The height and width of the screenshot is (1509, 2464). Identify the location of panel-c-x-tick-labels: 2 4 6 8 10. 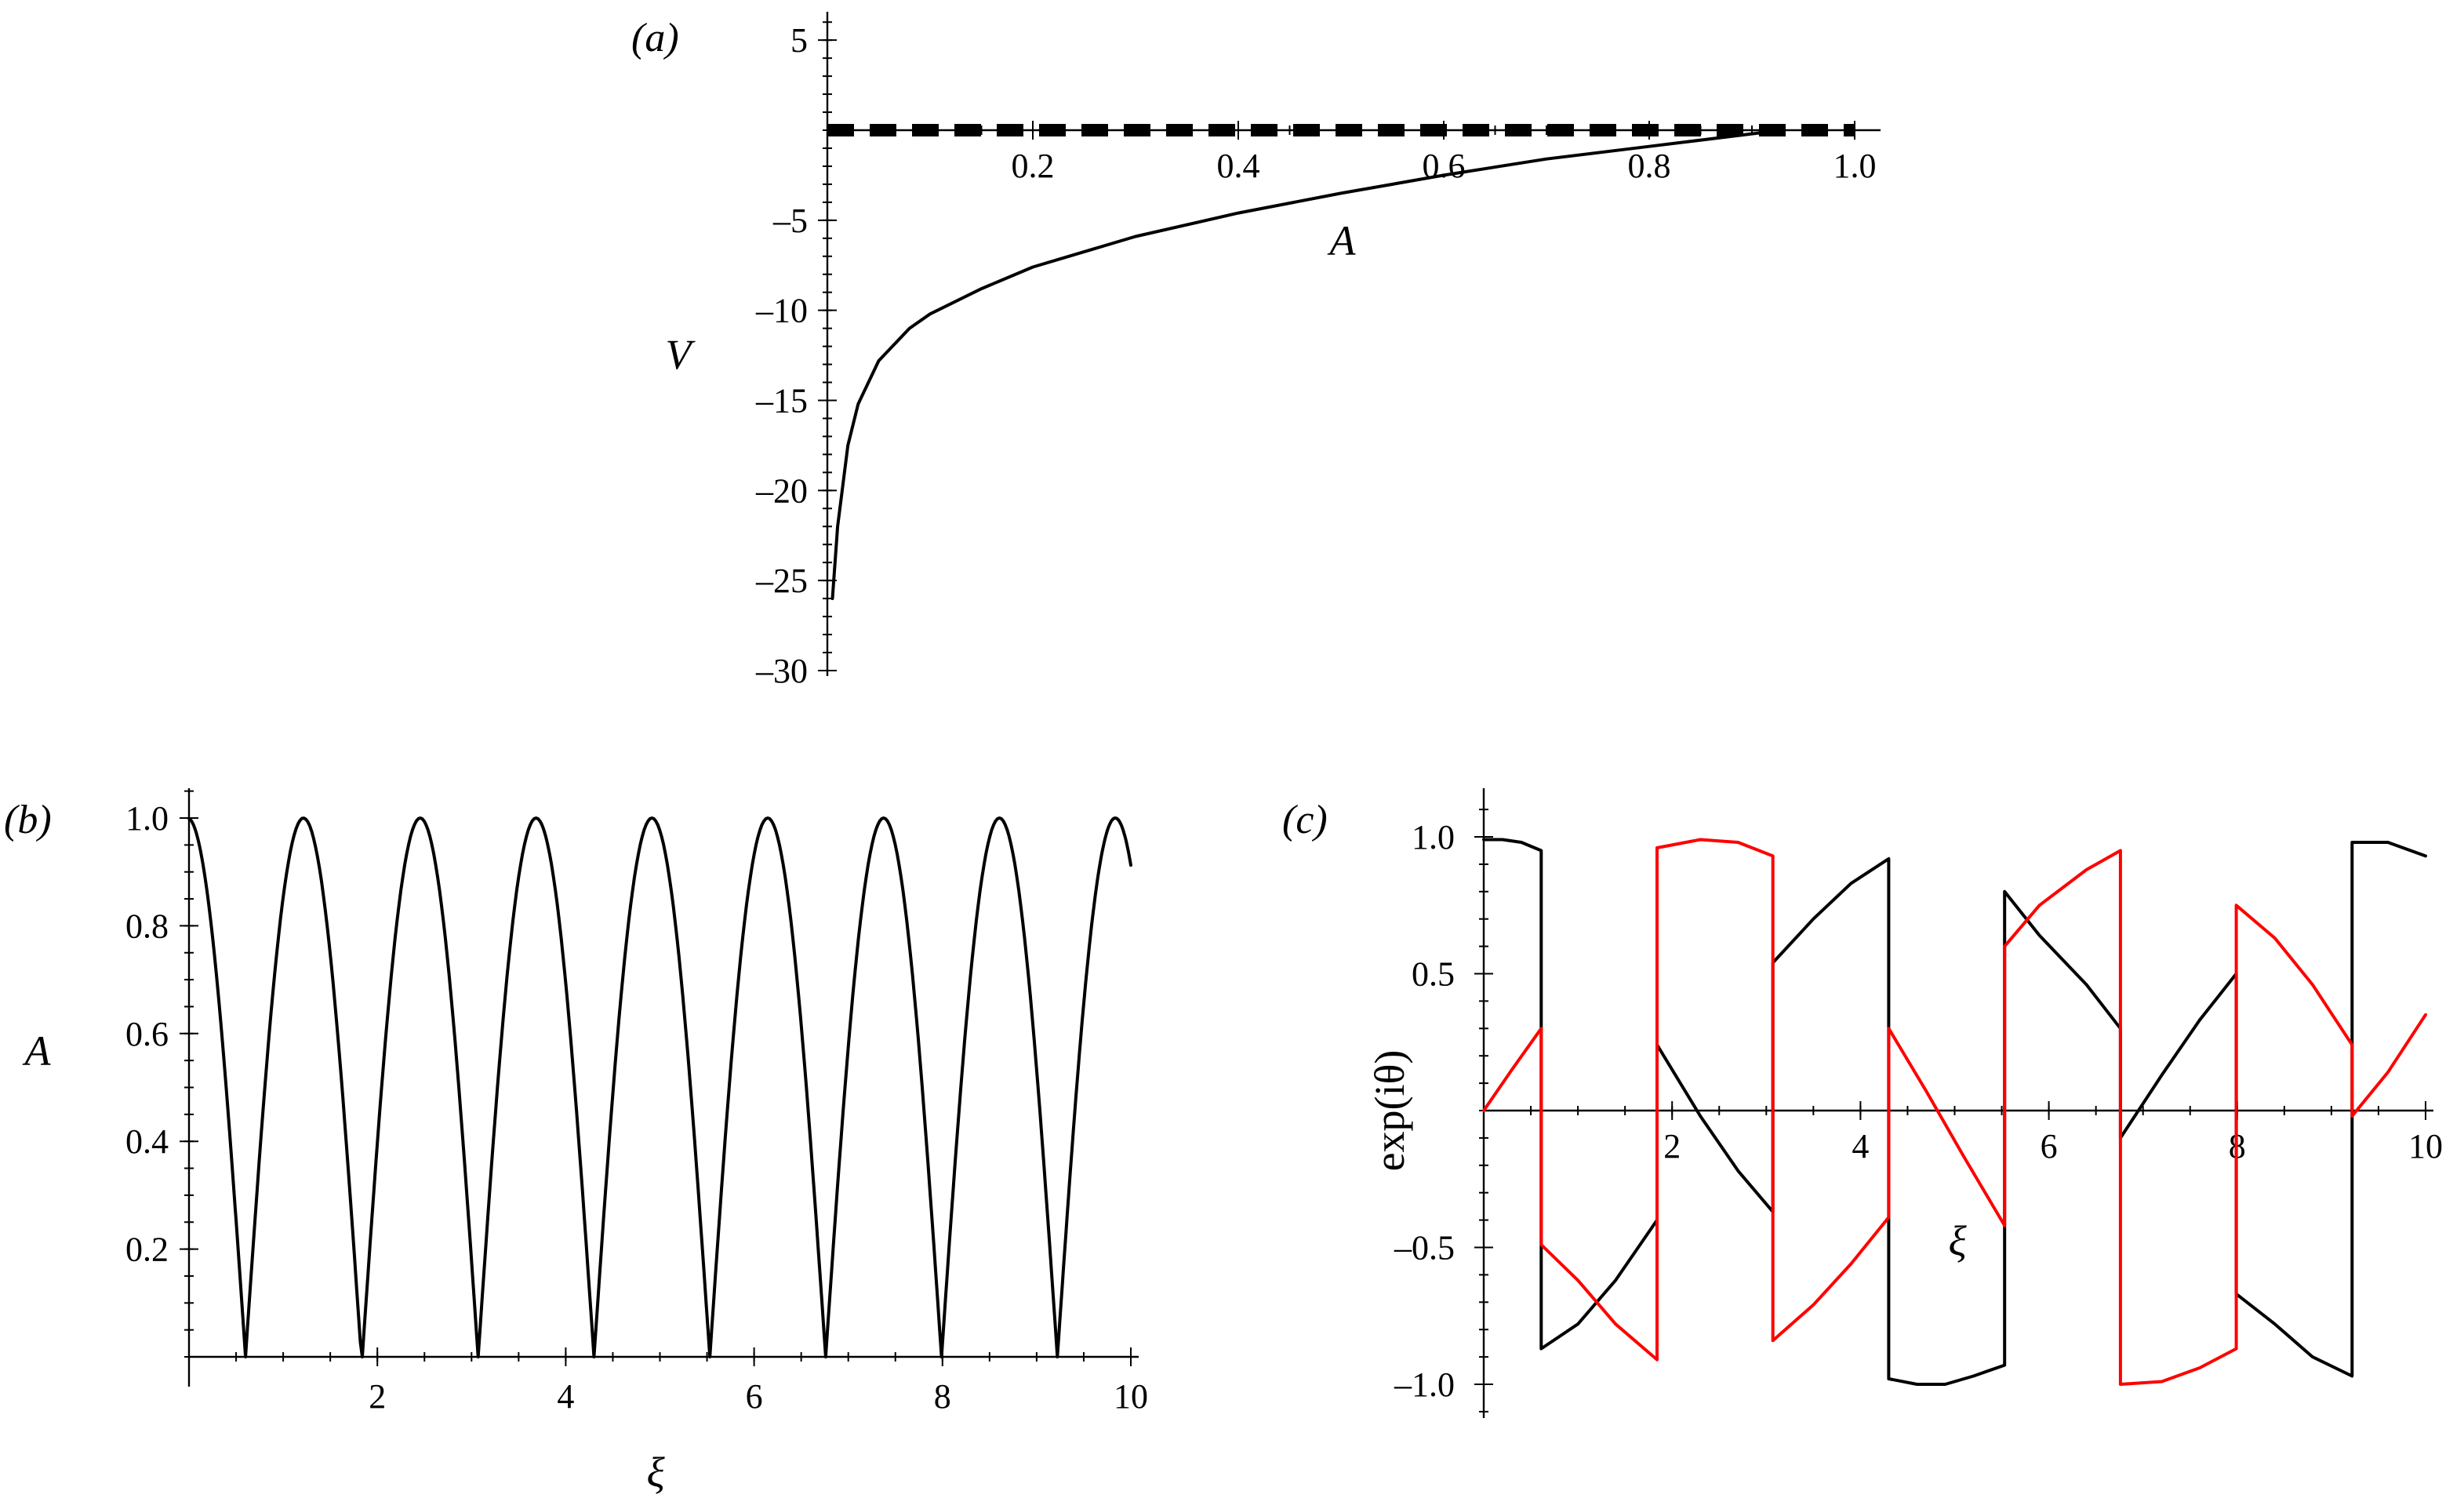
(2053, 1146).